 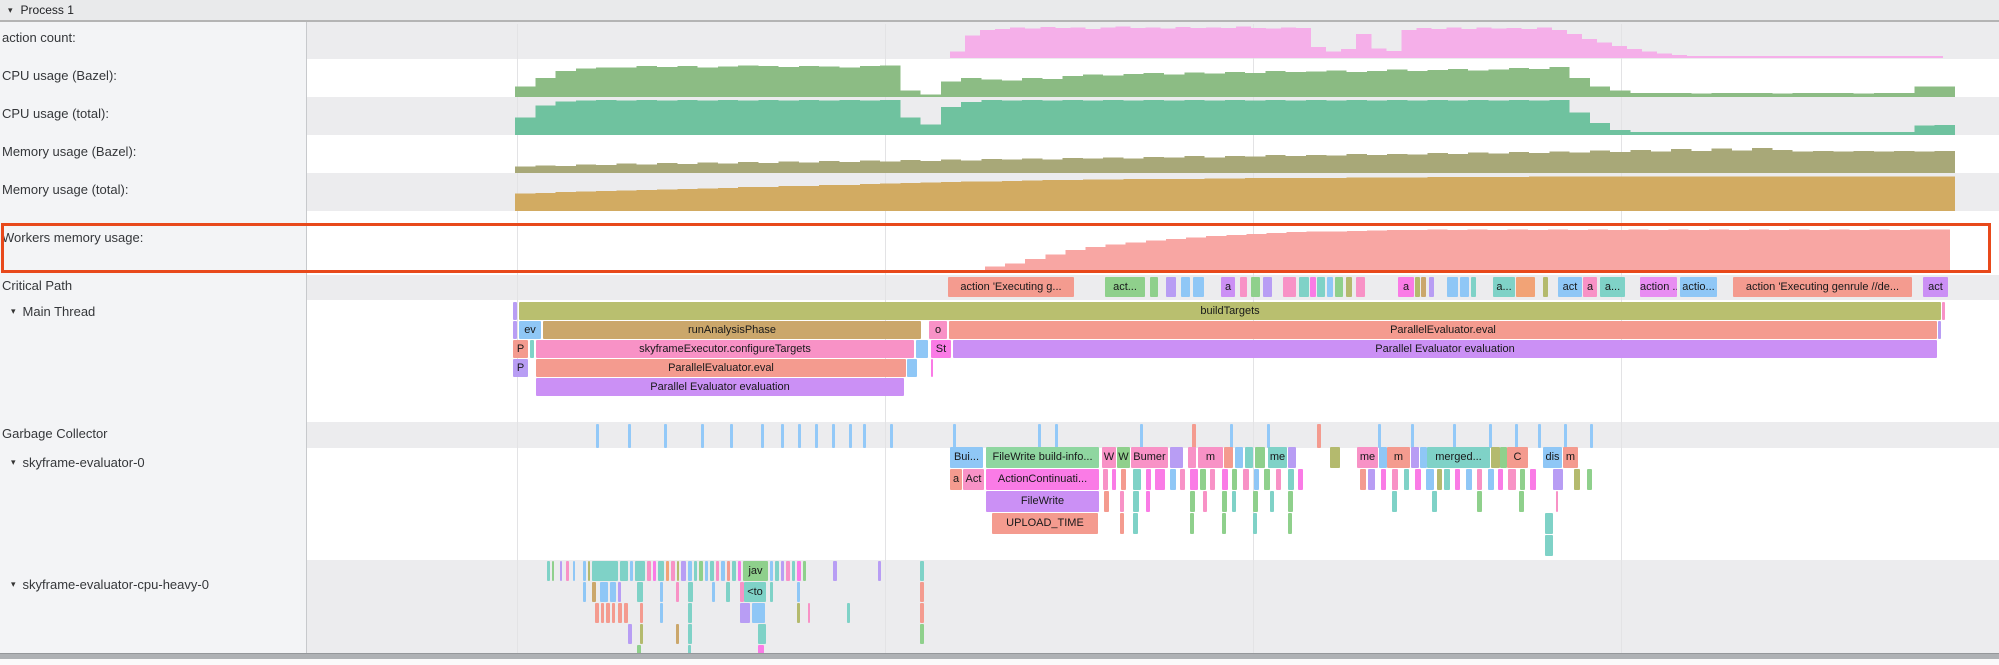 I want to click on trace-span: ev, so click(x=530, y=330).